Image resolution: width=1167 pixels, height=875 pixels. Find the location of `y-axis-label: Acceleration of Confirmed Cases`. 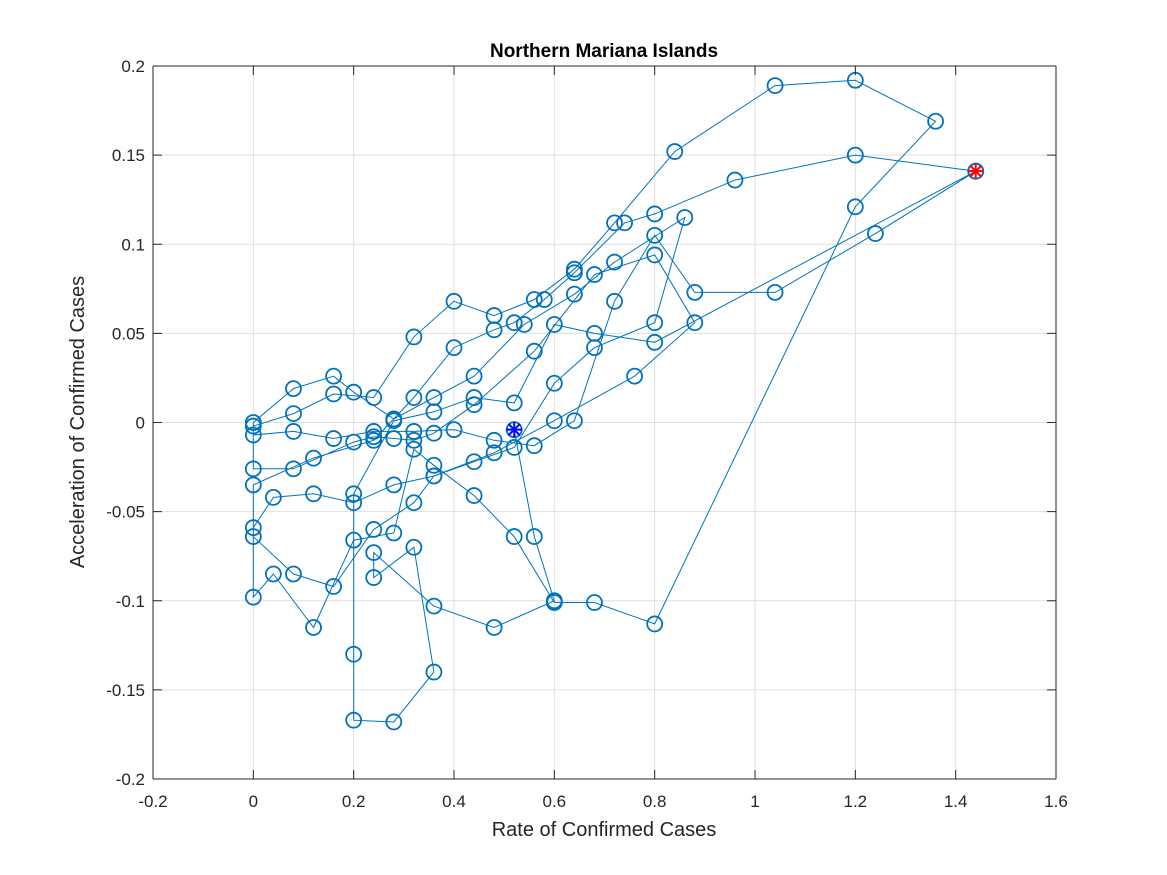

y-axis-label: Acceleration of Confirmed Cases is located at coordinates (78, 422).